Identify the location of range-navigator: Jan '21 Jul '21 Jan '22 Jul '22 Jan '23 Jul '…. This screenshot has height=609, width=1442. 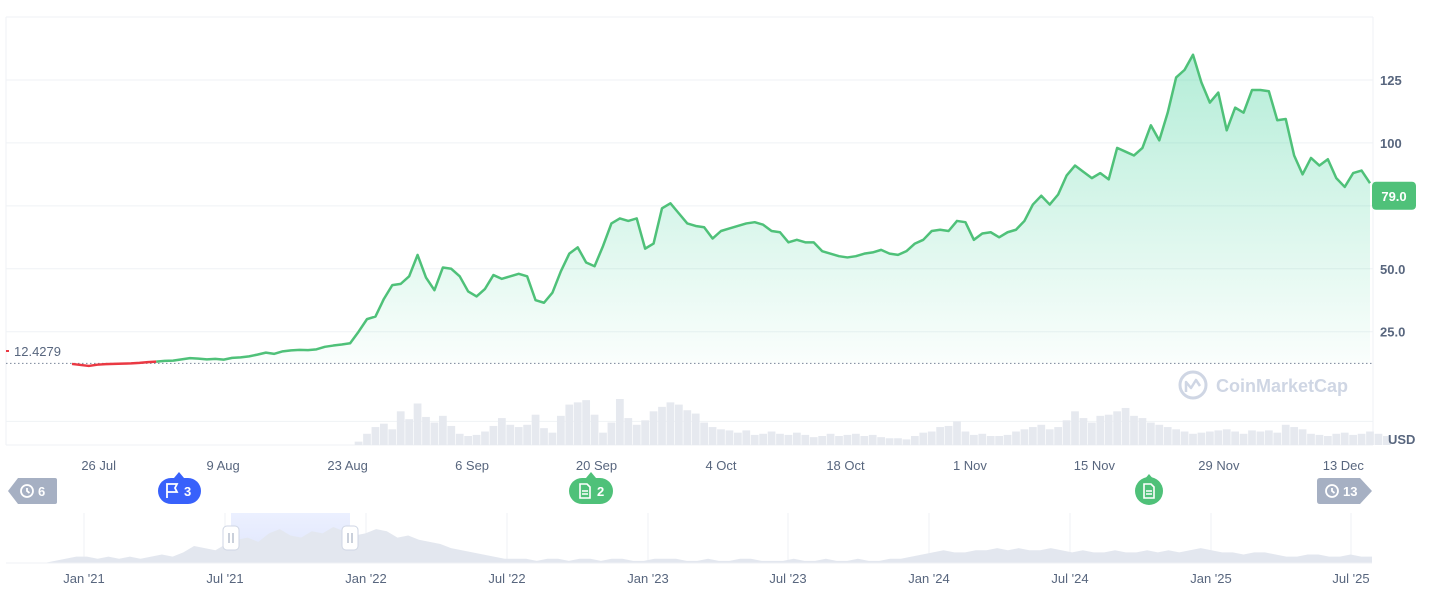
(689, 549).